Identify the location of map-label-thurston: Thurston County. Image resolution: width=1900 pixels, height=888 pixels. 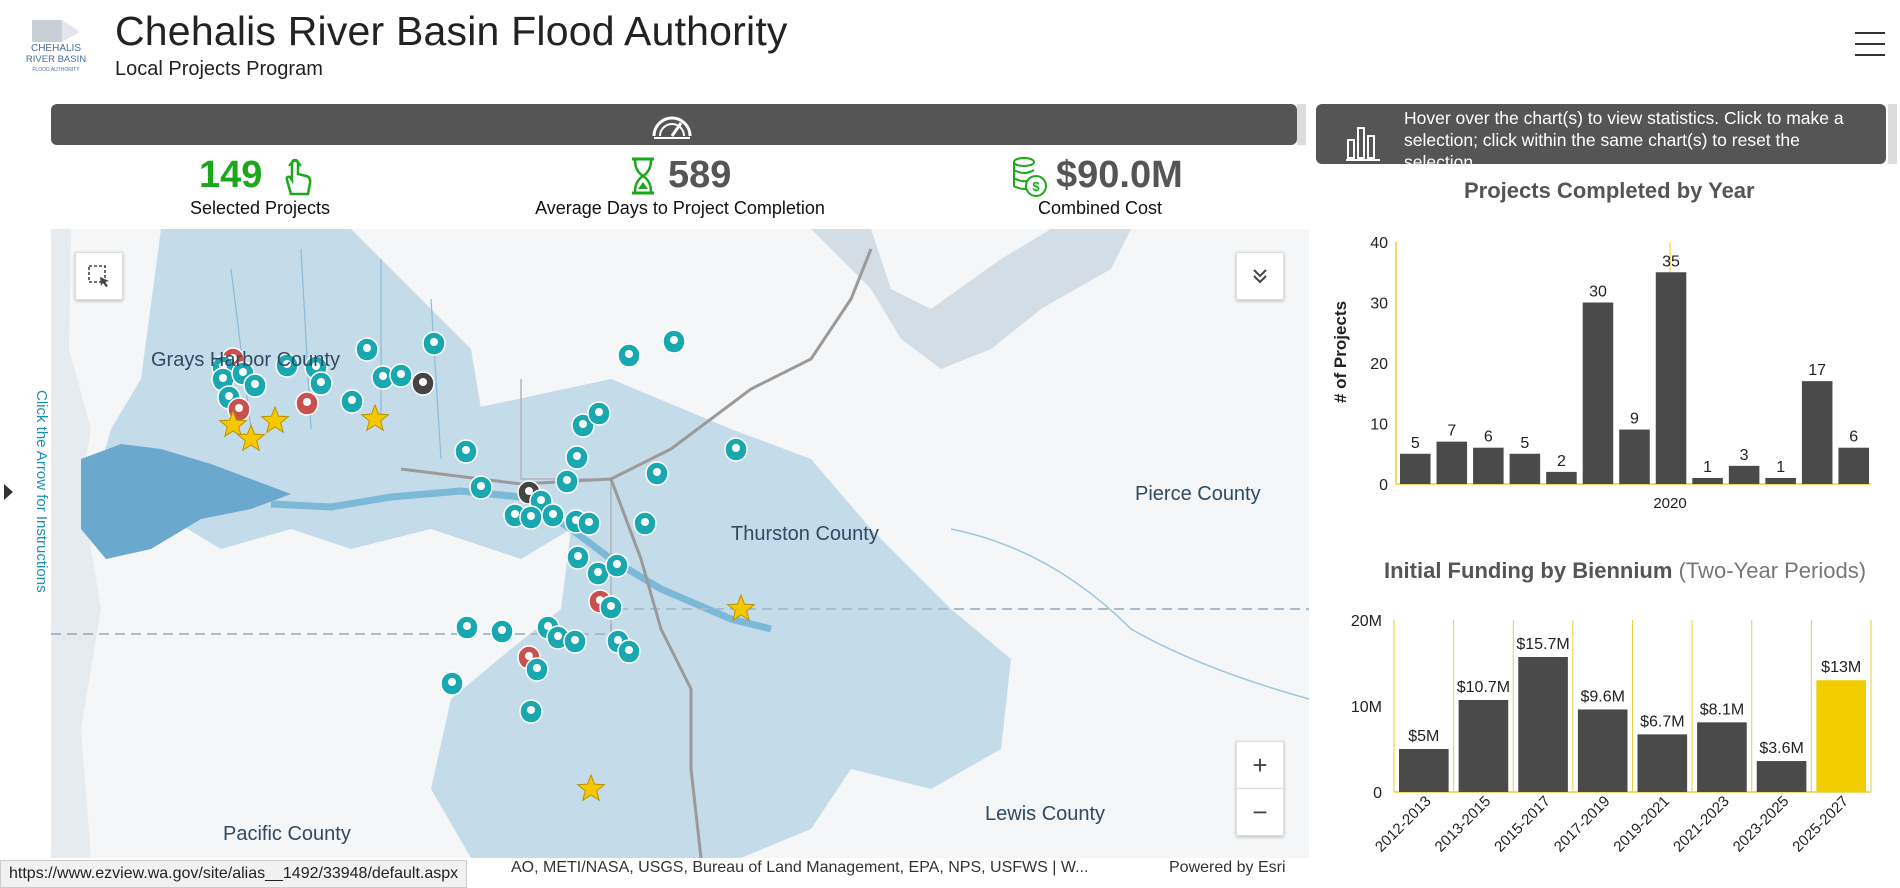
(805, 534).